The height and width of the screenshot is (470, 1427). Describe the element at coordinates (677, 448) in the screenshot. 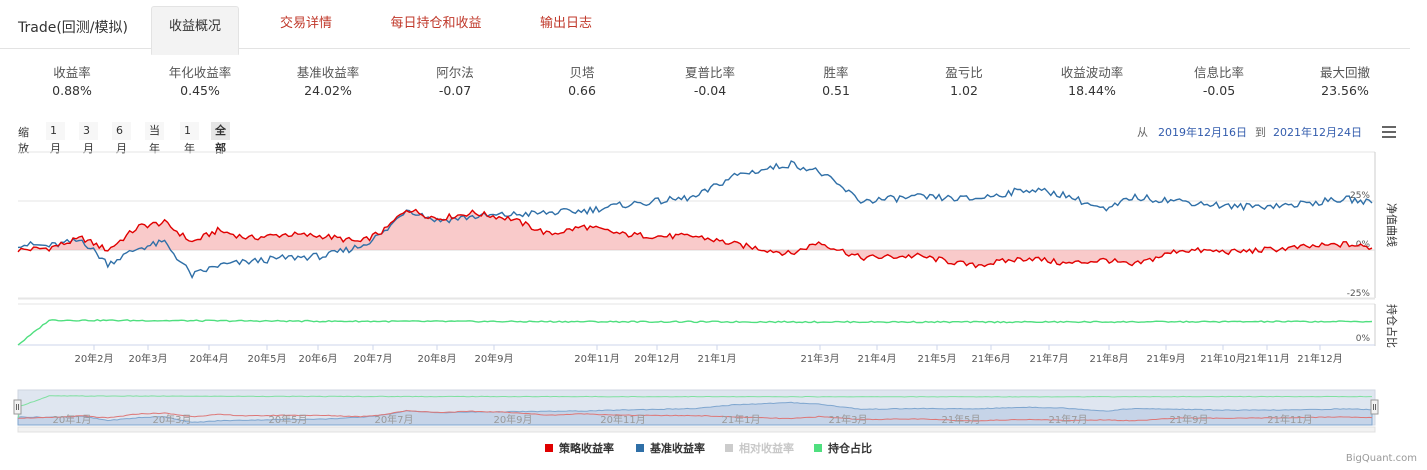

I see `legend-label: 基准收益率` at that location.